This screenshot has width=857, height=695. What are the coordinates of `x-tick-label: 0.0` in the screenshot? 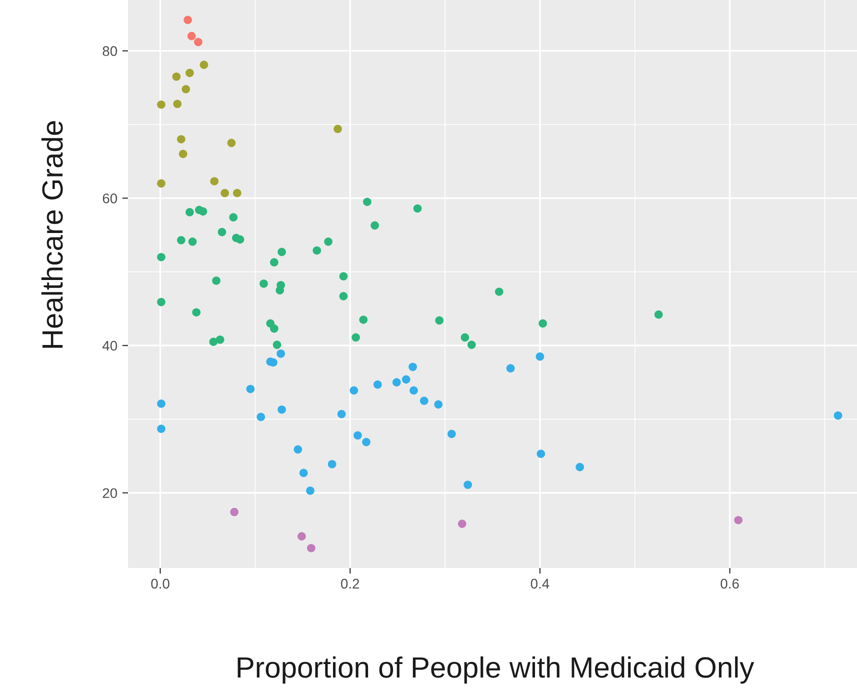 It's located at (160, 583).